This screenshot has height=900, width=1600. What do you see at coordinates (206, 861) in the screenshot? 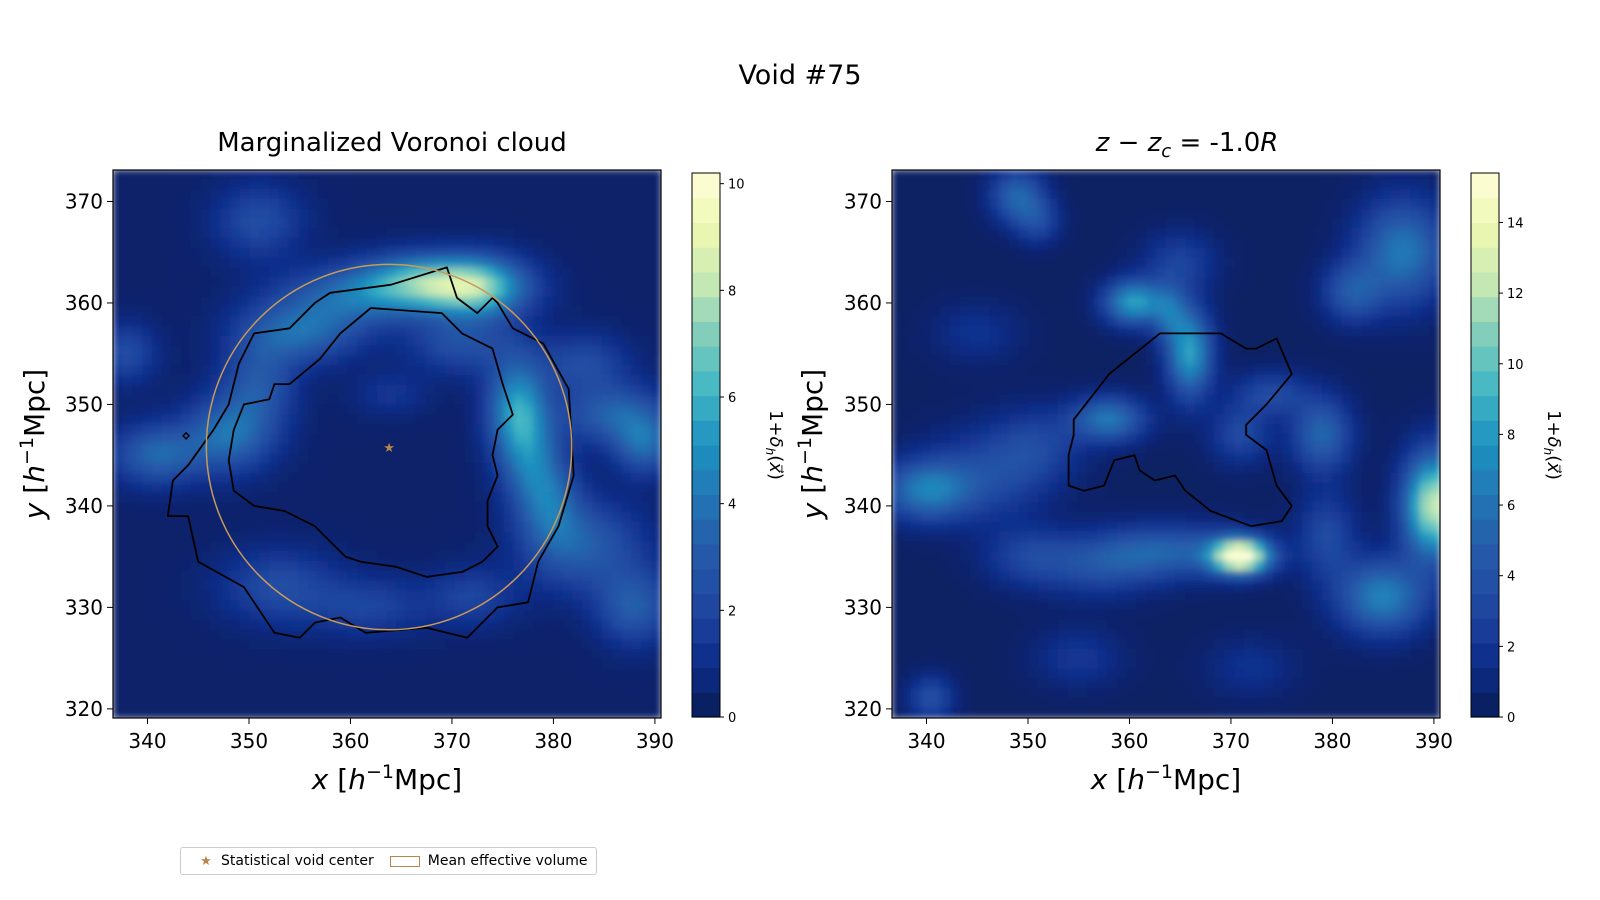
I see `star-marker-icon: ★` at bounding box center [206, 861].